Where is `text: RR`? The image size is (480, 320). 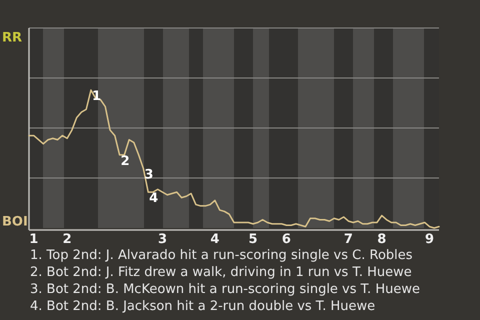
text: RR is located at coordinates (12, 38).